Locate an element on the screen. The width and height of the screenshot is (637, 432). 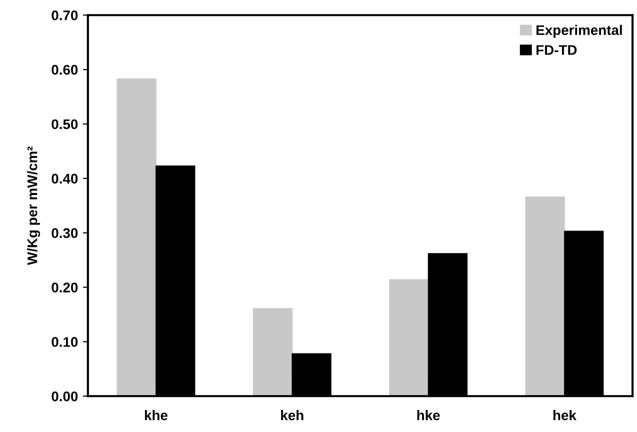
y-tick-label: 0.40 is located at coordinates (65, 179).